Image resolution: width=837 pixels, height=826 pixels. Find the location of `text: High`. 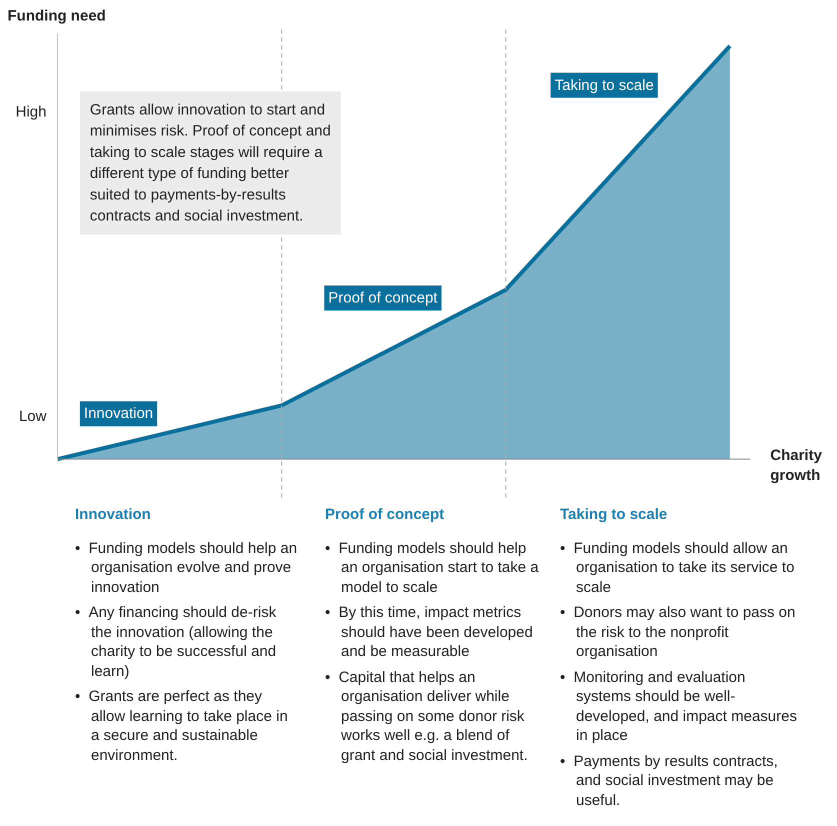

text: High is located at coordinates (31, 112).